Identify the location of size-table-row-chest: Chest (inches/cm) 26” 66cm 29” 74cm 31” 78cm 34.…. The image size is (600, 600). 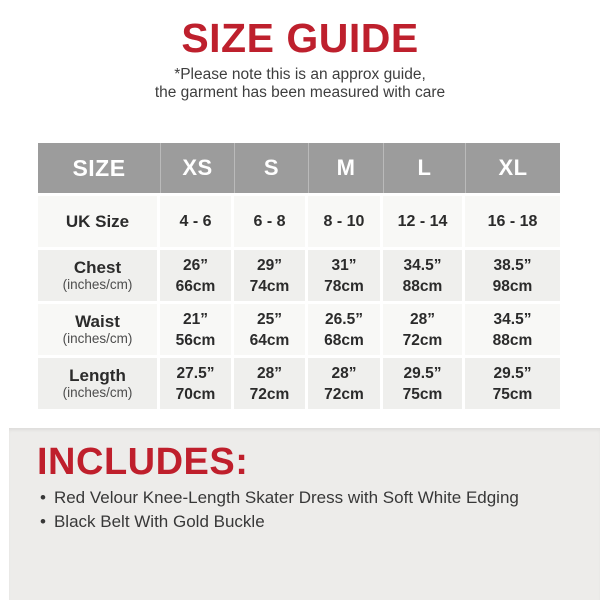
(299, 274).